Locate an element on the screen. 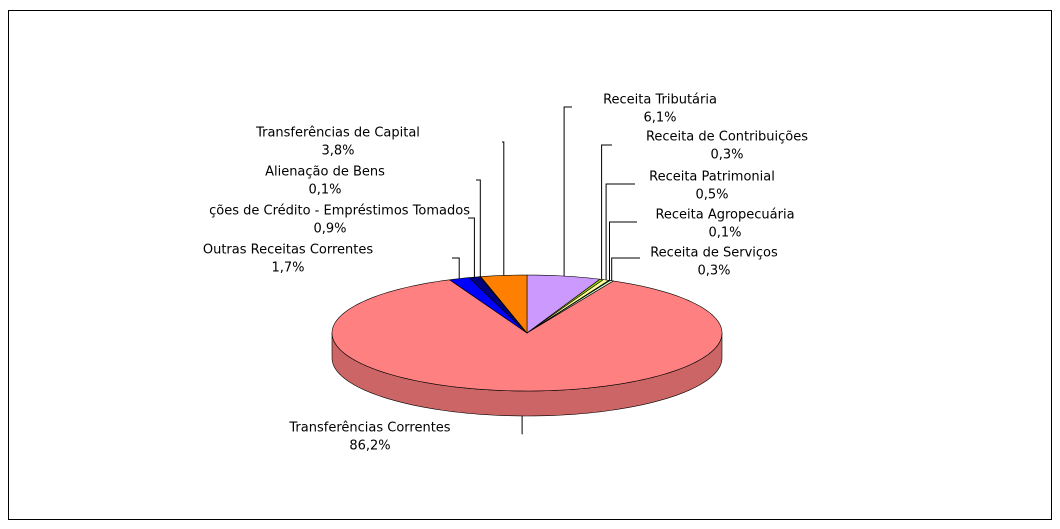 This screenshot has width=1060, height=529. slice-label: Transferências de Capital is located at coordinates (337, 133).